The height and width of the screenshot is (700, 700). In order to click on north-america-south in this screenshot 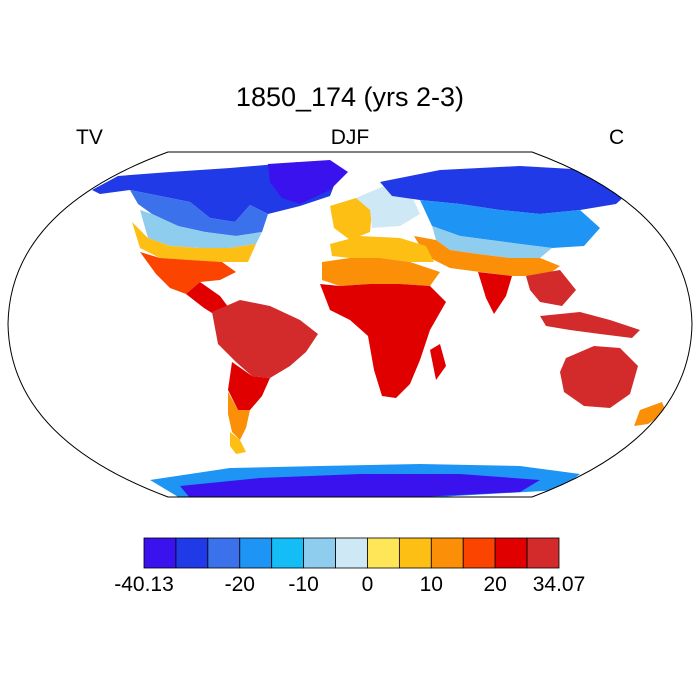, I will do `click(188, 273)`.